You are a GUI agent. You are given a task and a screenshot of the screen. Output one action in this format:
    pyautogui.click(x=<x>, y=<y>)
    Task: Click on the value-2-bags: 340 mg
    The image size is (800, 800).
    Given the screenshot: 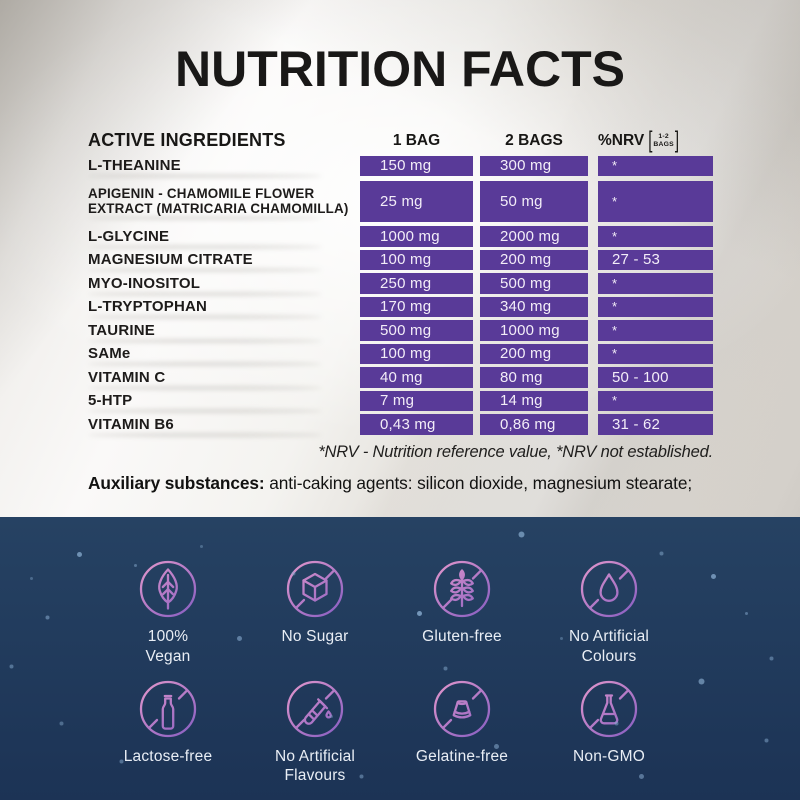 What is the action you would take?
    pyautogui.click(x=534, y=306)
    